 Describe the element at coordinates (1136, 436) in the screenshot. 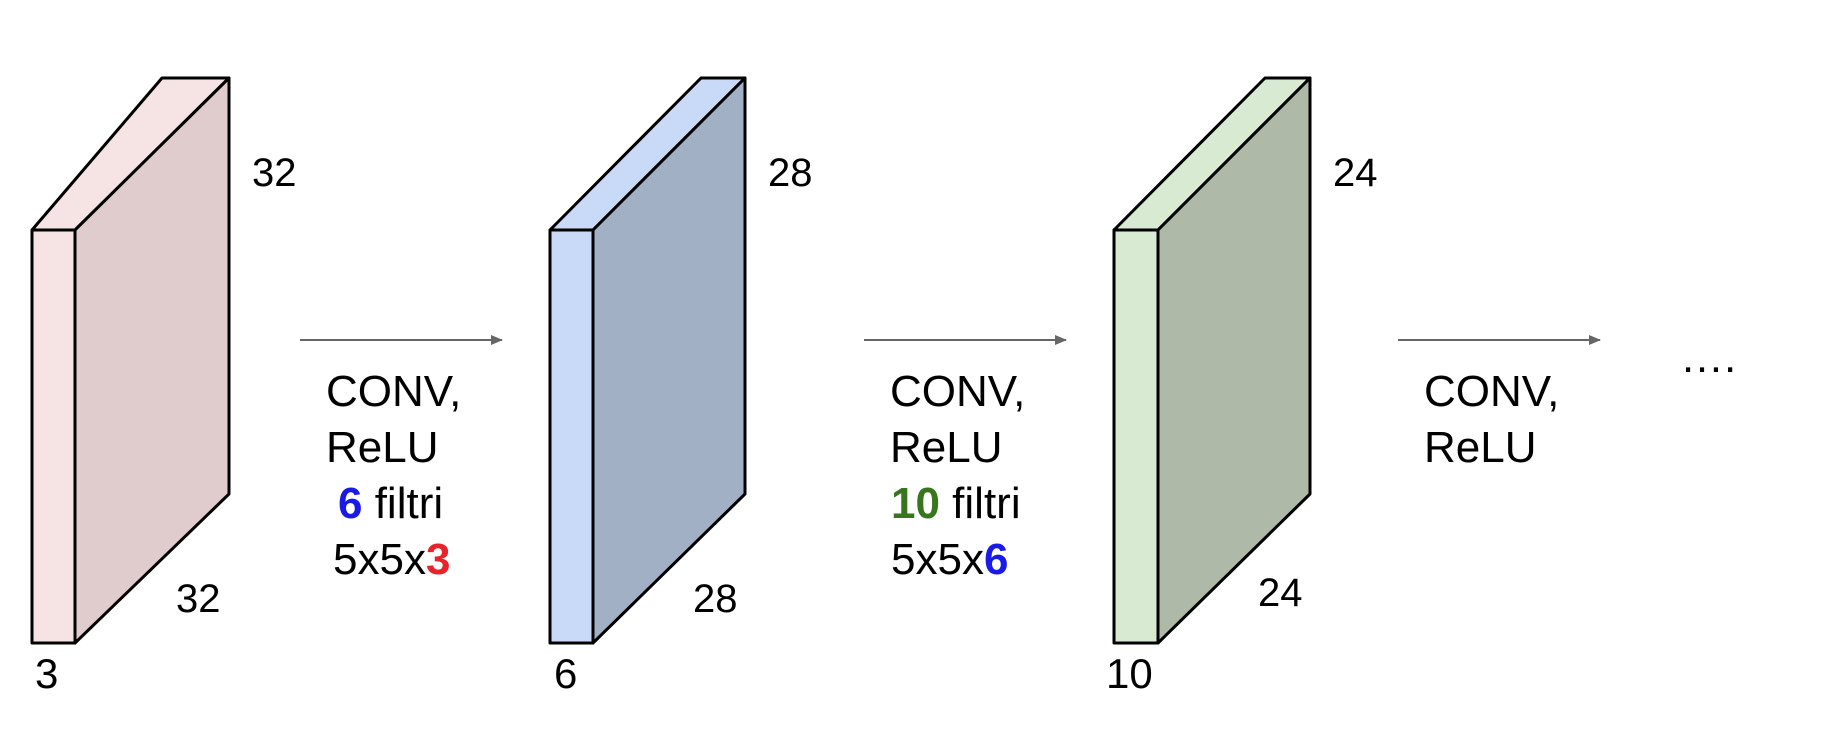

I see `volume-conv2-front` at that location.